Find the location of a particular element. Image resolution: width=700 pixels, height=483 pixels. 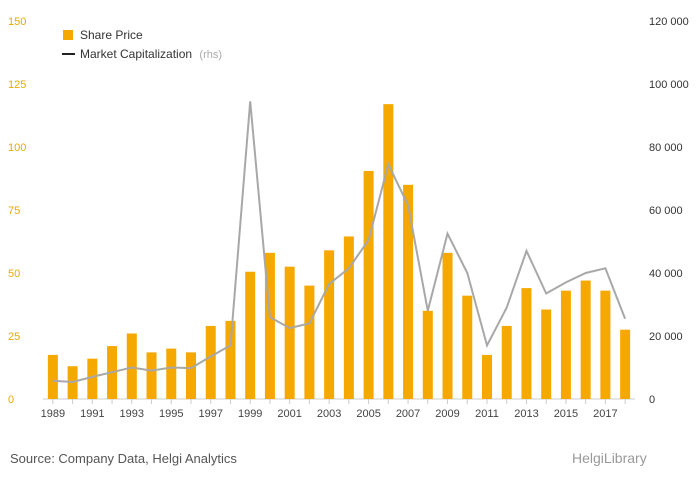

x-tick-label: 1997 is located at coordinates (210, 414).